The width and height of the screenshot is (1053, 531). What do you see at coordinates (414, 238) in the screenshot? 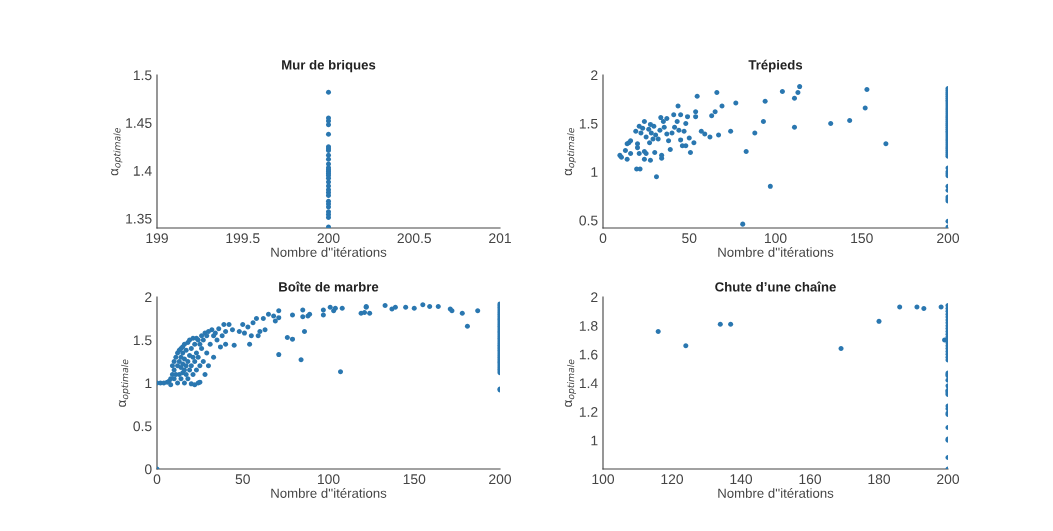
I see `x-tick-label: 200.5` at bounding box center [414, 238].